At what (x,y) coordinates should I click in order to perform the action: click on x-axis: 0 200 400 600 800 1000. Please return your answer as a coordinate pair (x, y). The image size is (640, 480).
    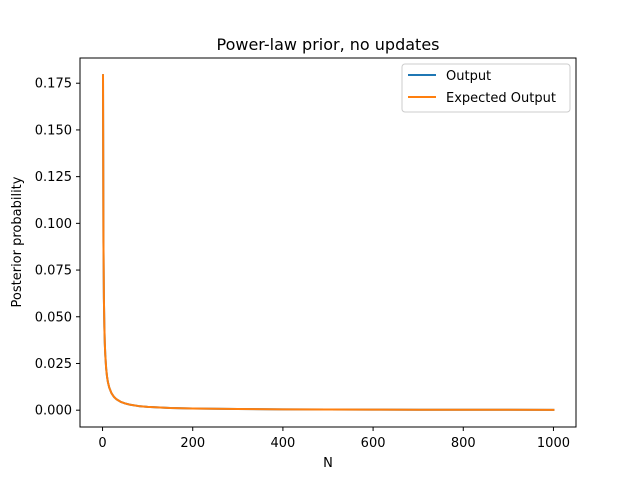
    Looking at the image, I should click on (334, 439).